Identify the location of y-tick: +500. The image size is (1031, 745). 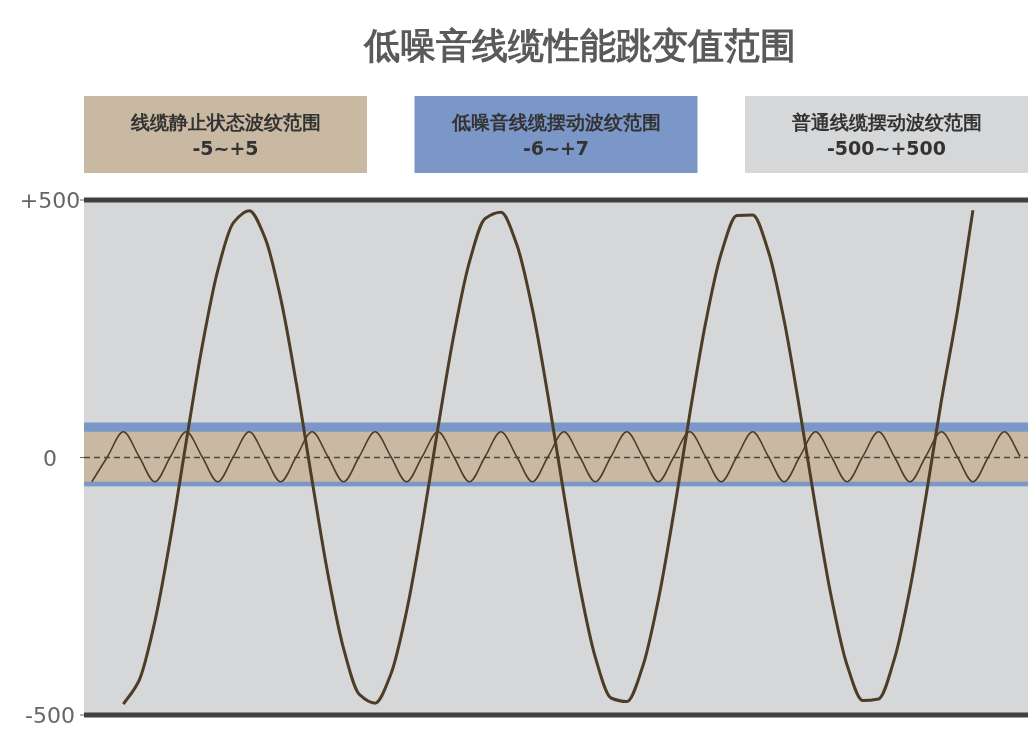
(52, 200).